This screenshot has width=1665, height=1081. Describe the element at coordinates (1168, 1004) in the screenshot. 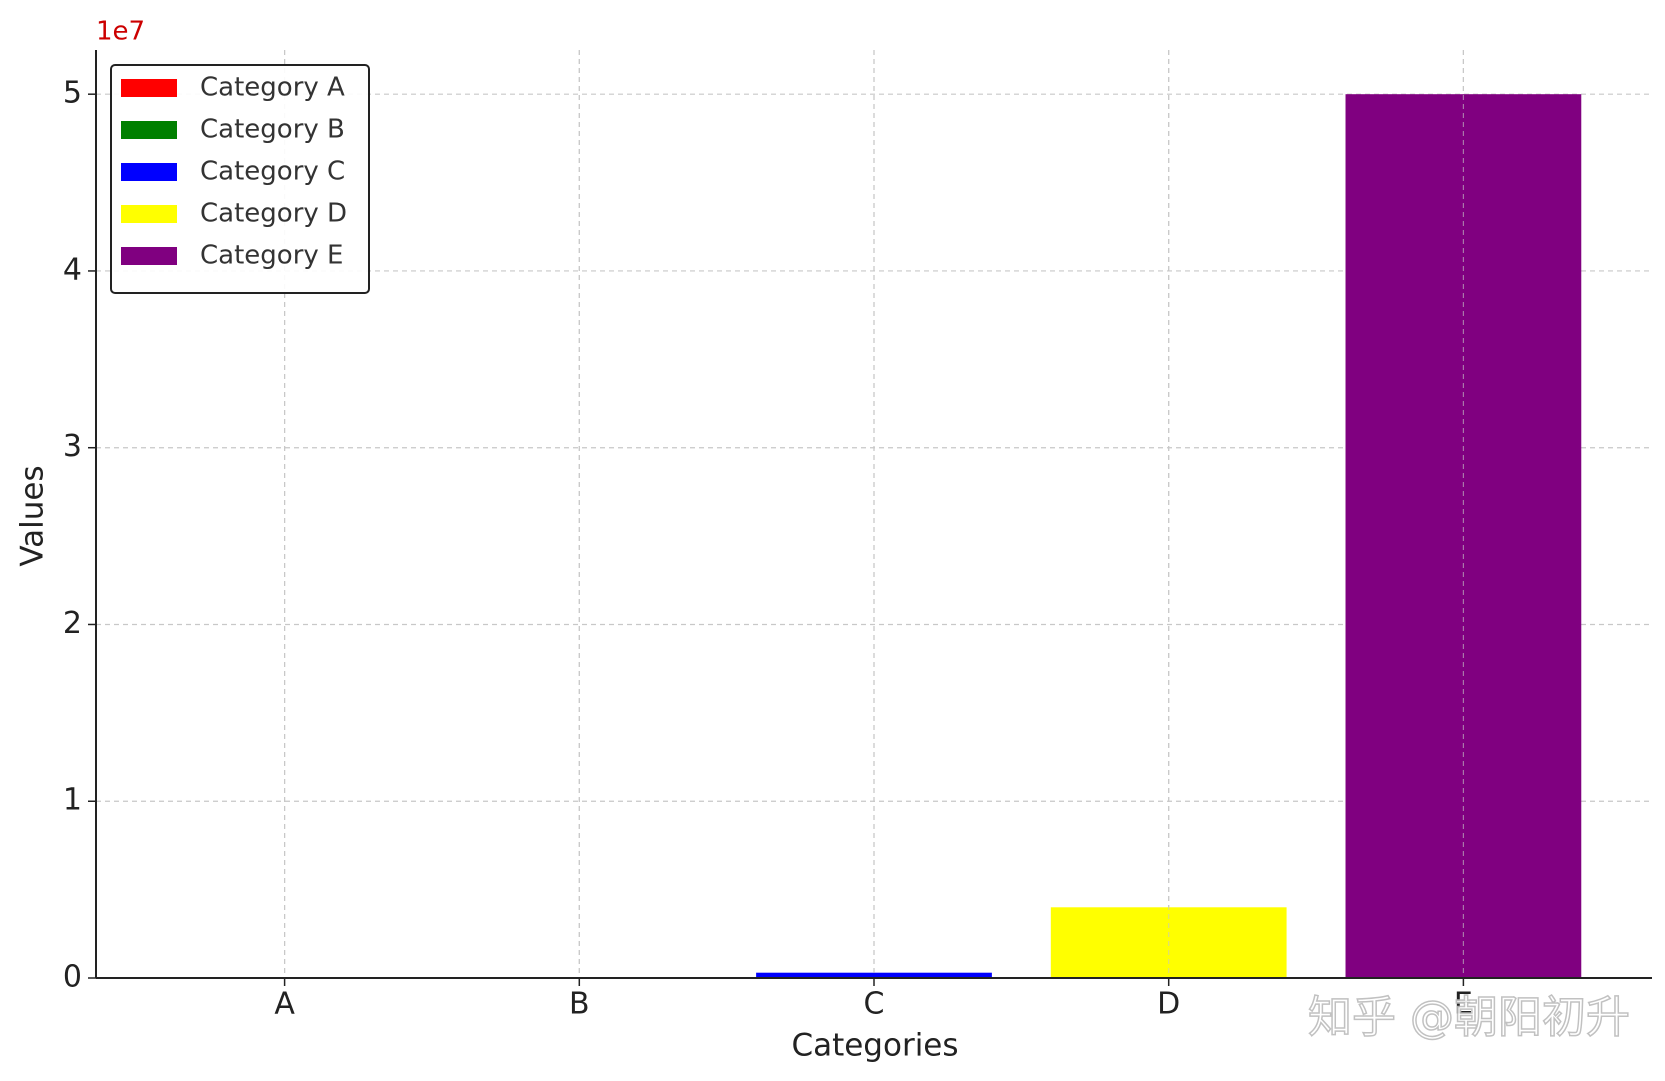

I see `x-tick-label: D` at that location.